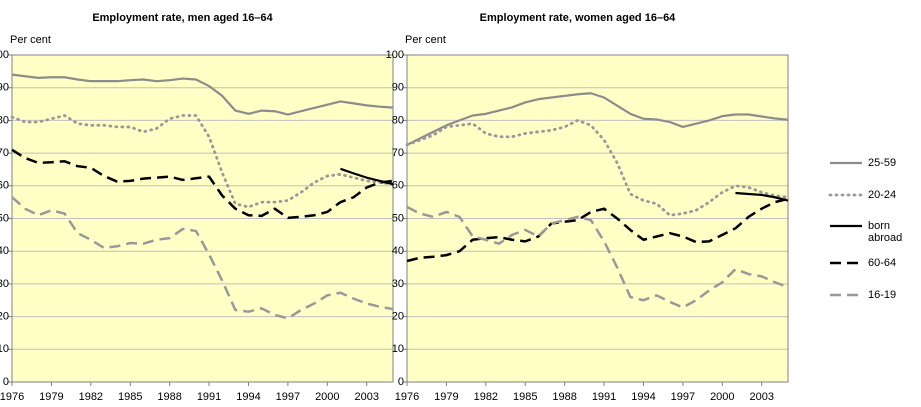 Image resolution: width=921 pixels, height=407 pixels. Describe the element at coordinates (882, 163) in the screenshot. I see `legend-label: 25-59` at that location.